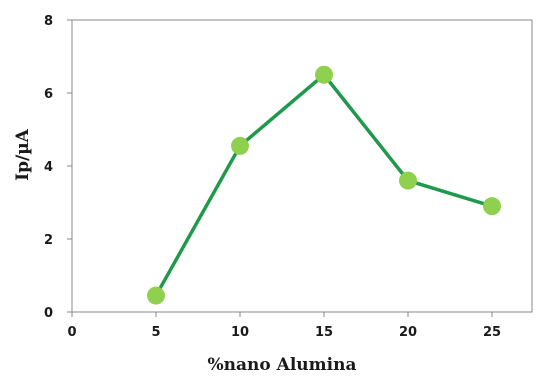 The width and height of the screenshot is (536, 376). I want to click on x-tick-label: 5, so click(155, 332).